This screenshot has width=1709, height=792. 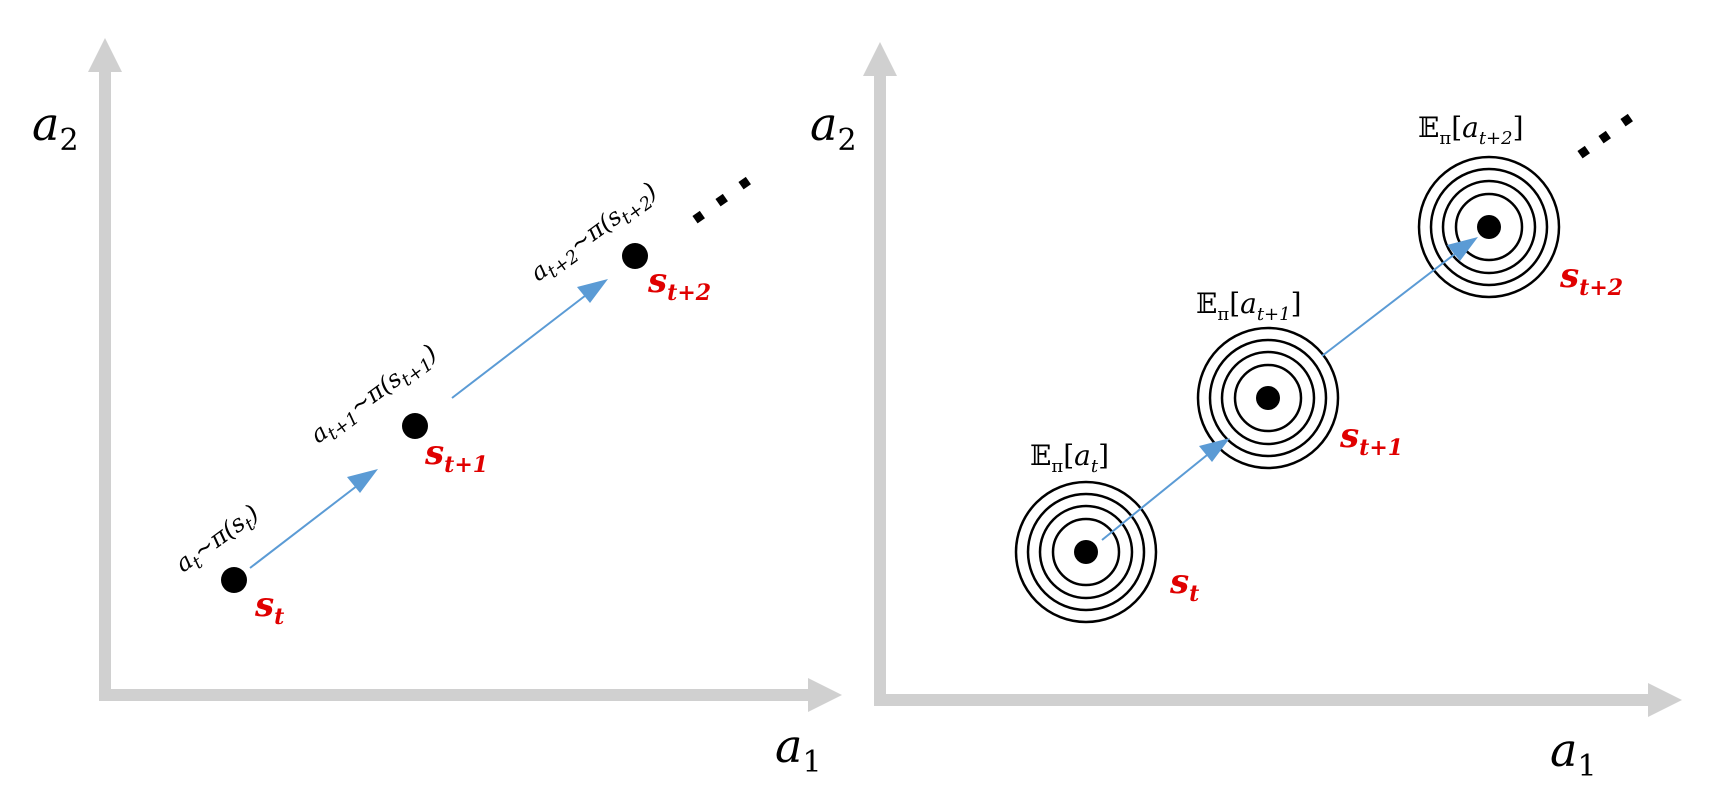 What do you see at coordinates (592, 291) in the screenshot?
I see `left-arrow-2-head` at bounding box center [592, 291].